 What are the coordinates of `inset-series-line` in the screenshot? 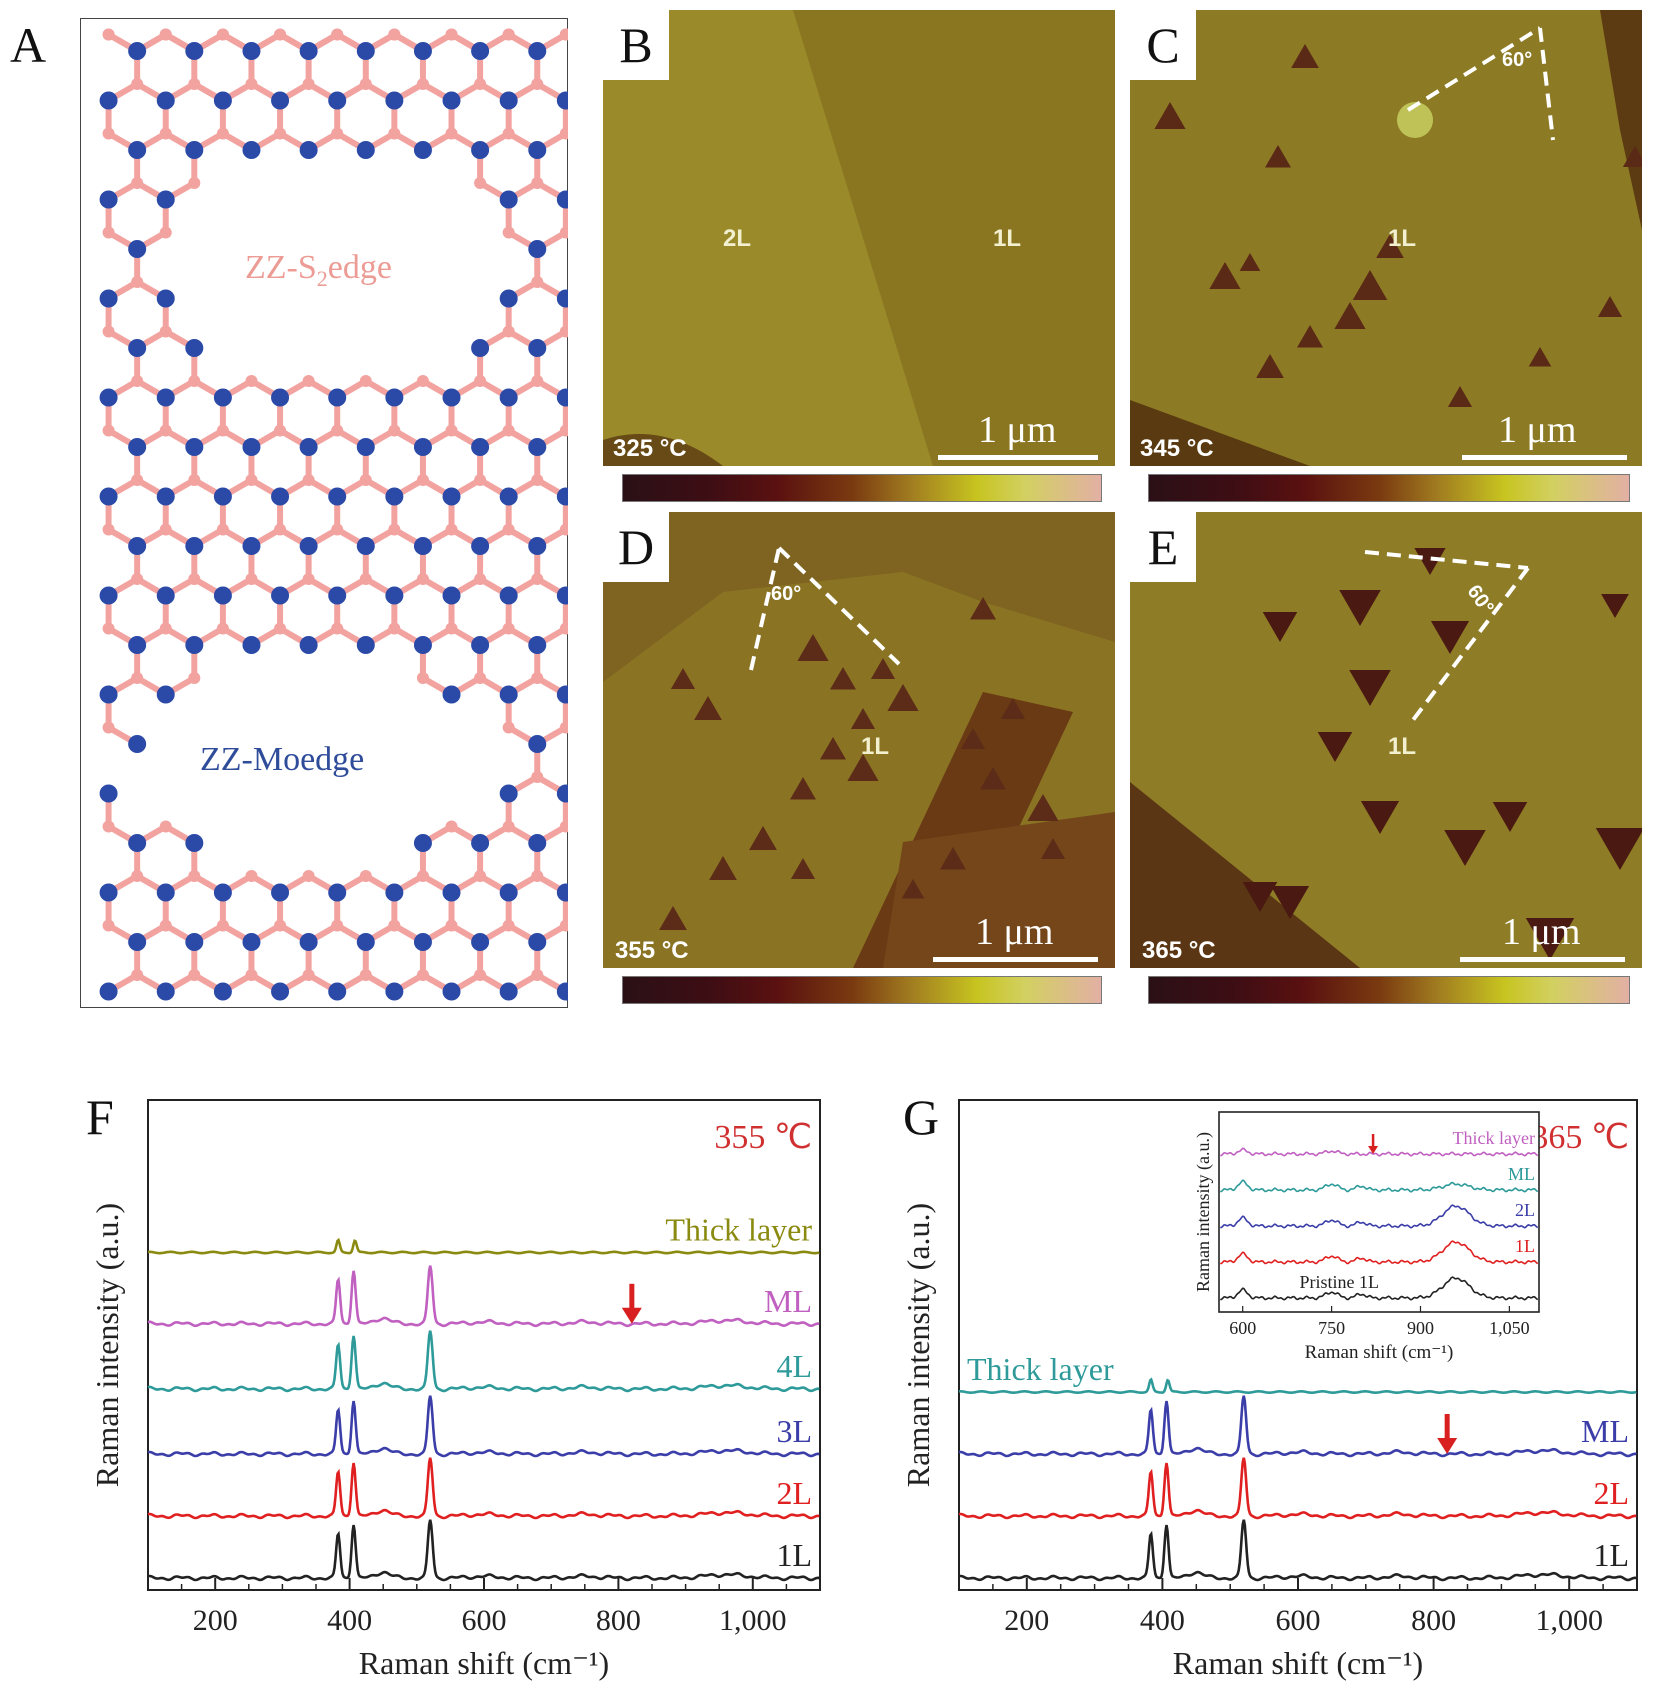 It's located at (1379, 1152).